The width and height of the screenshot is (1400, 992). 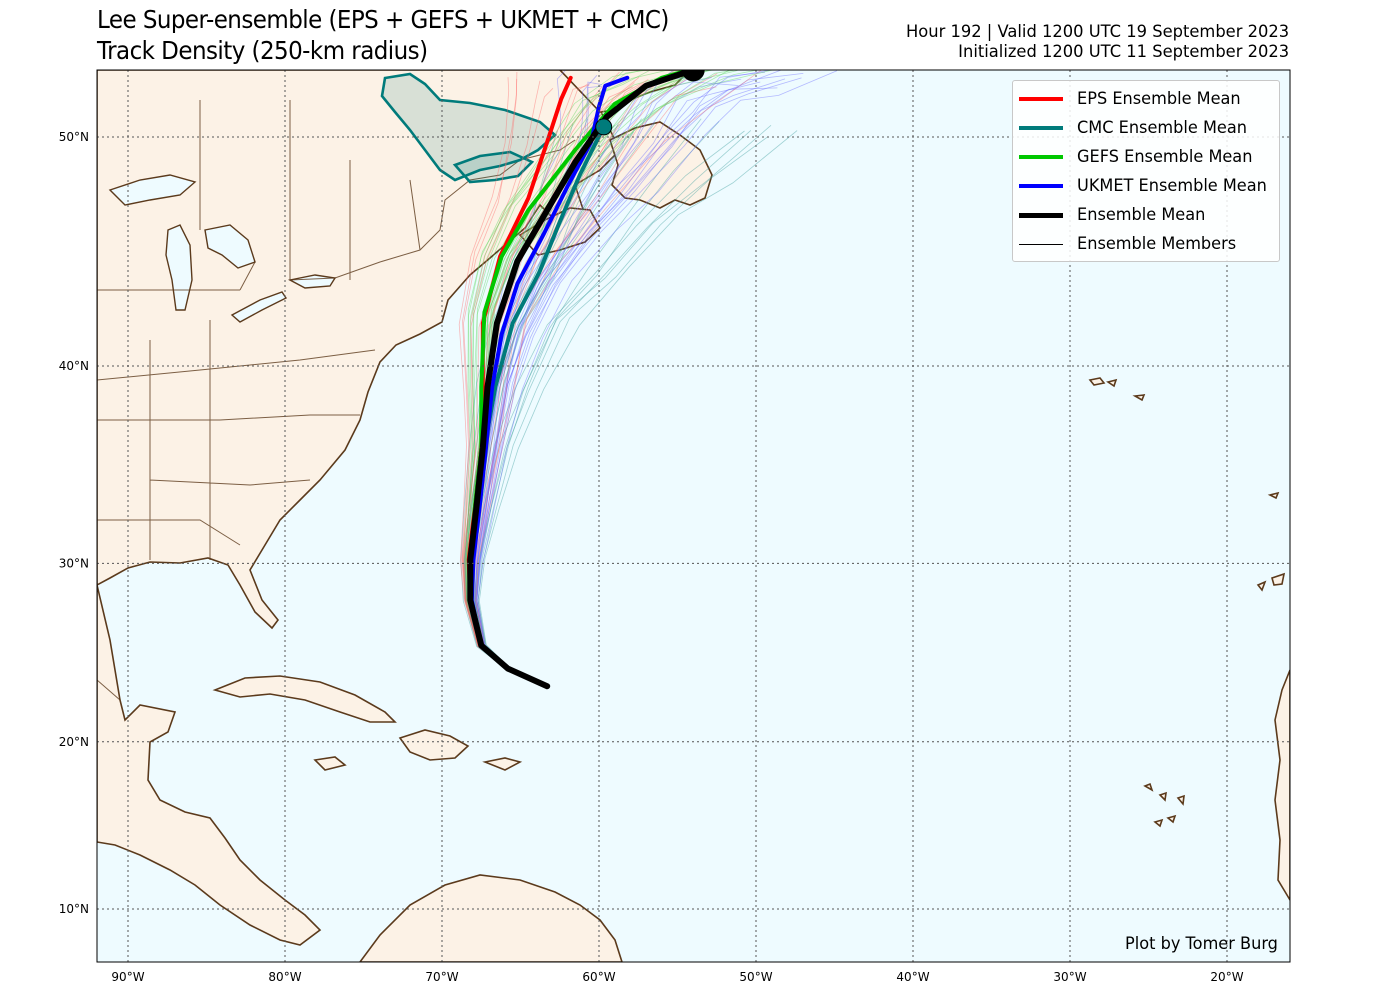 What do you see at coordinates (755, 977) in the screenshot?
I see `lon-tick-label: 50°W` at bounding box center [755, 977].